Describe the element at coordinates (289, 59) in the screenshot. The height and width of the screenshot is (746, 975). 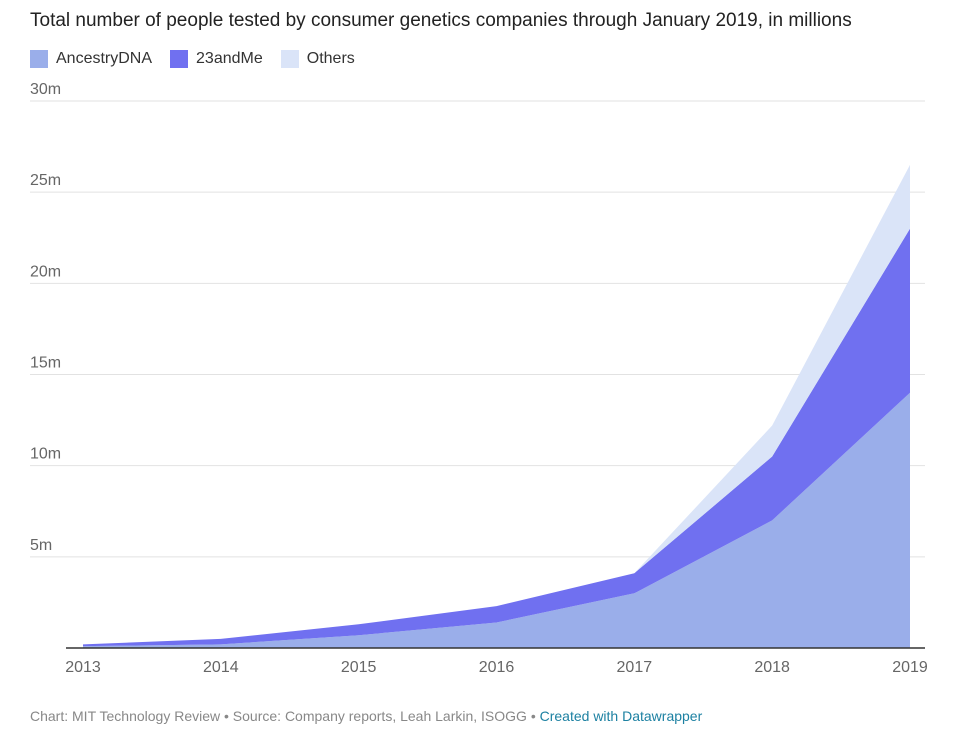
I see `legend-swatch-others` at that location.